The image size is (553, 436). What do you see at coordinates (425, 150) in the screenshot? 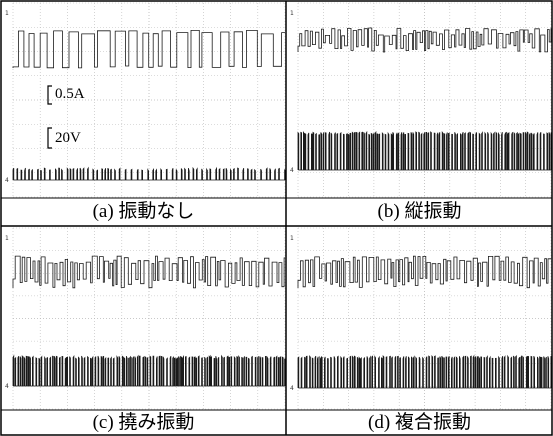
I see `panel-b-voltage-trace` at bounding box center [425, 150].